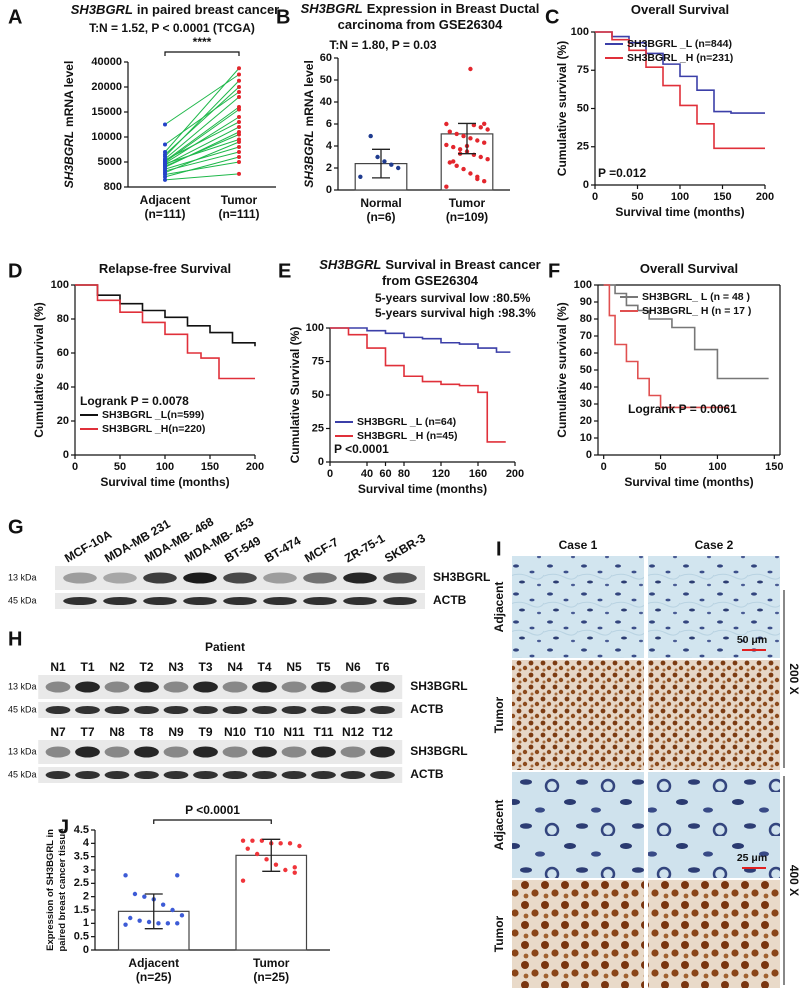 The height and width of the screenshot is (991, 800). Describe the element at coordinates (175, 10) in the screenshot. I see `chart-title: SH3BGRL in paired breast cancer` at that location.